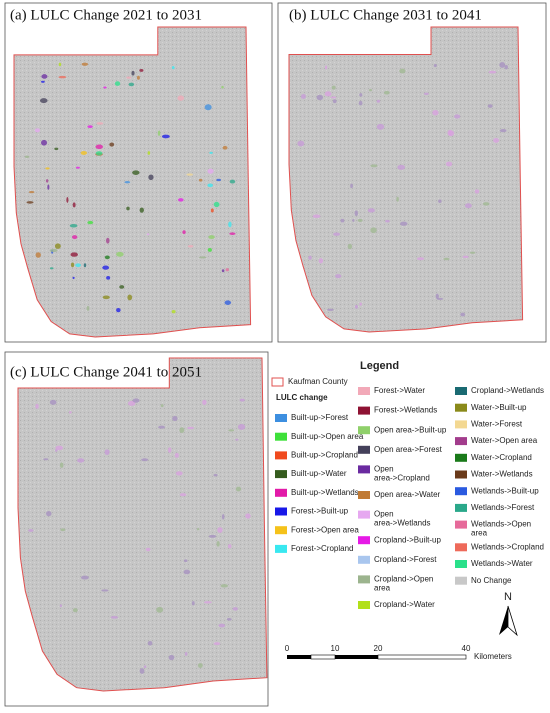 The width and height of the screenshot is (550, 713). What do you see at coordinates (302, 397) in the screenshot?
I see `legend-group-title: LULC change` at bounding box center [302, 397].